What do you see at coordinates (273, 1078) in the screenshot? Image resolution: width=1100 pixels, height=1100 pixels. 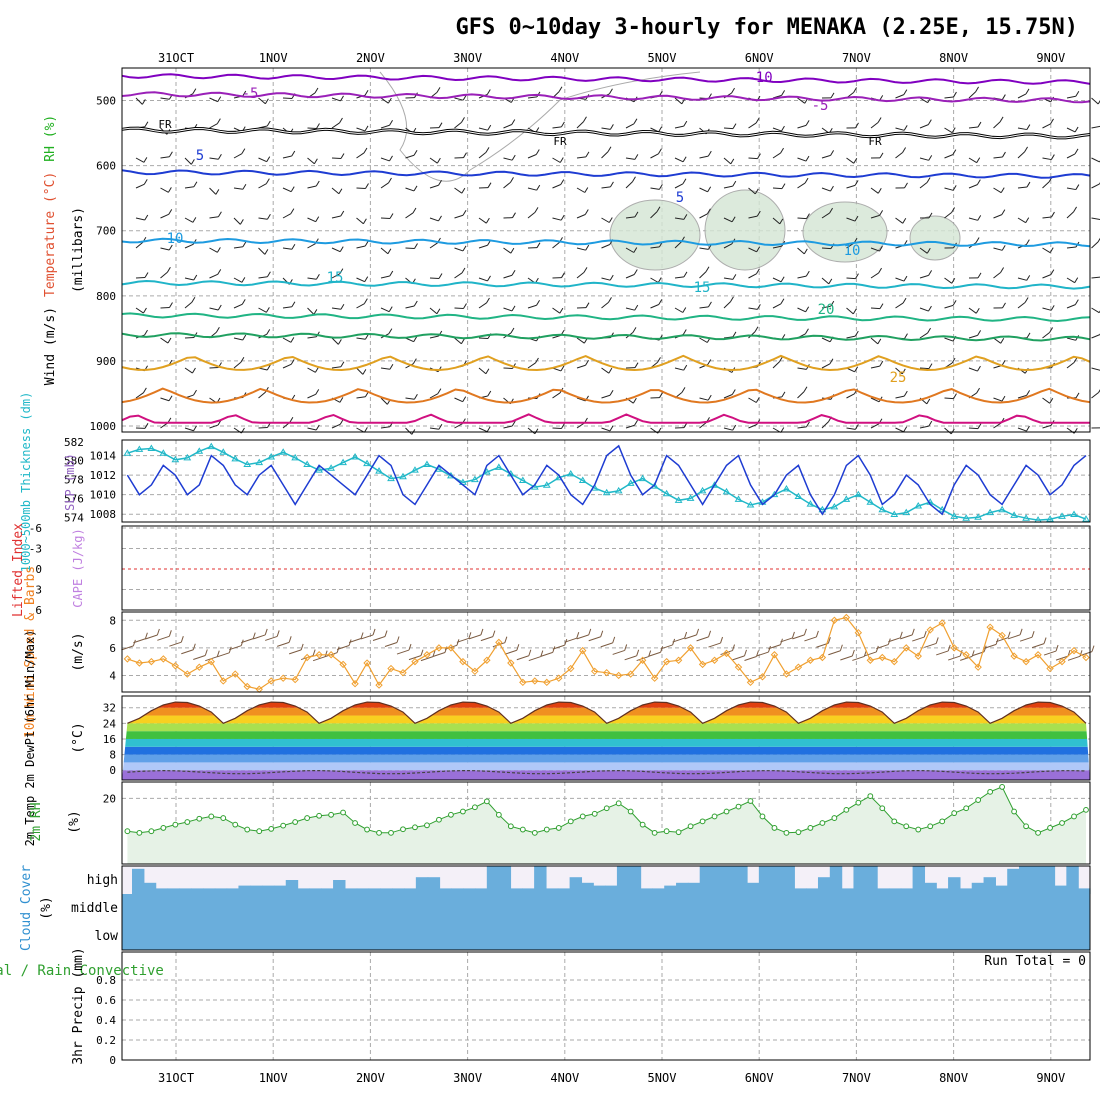 I see `date-label-bottom: 1NOV` at bounding box center [273, 1078].